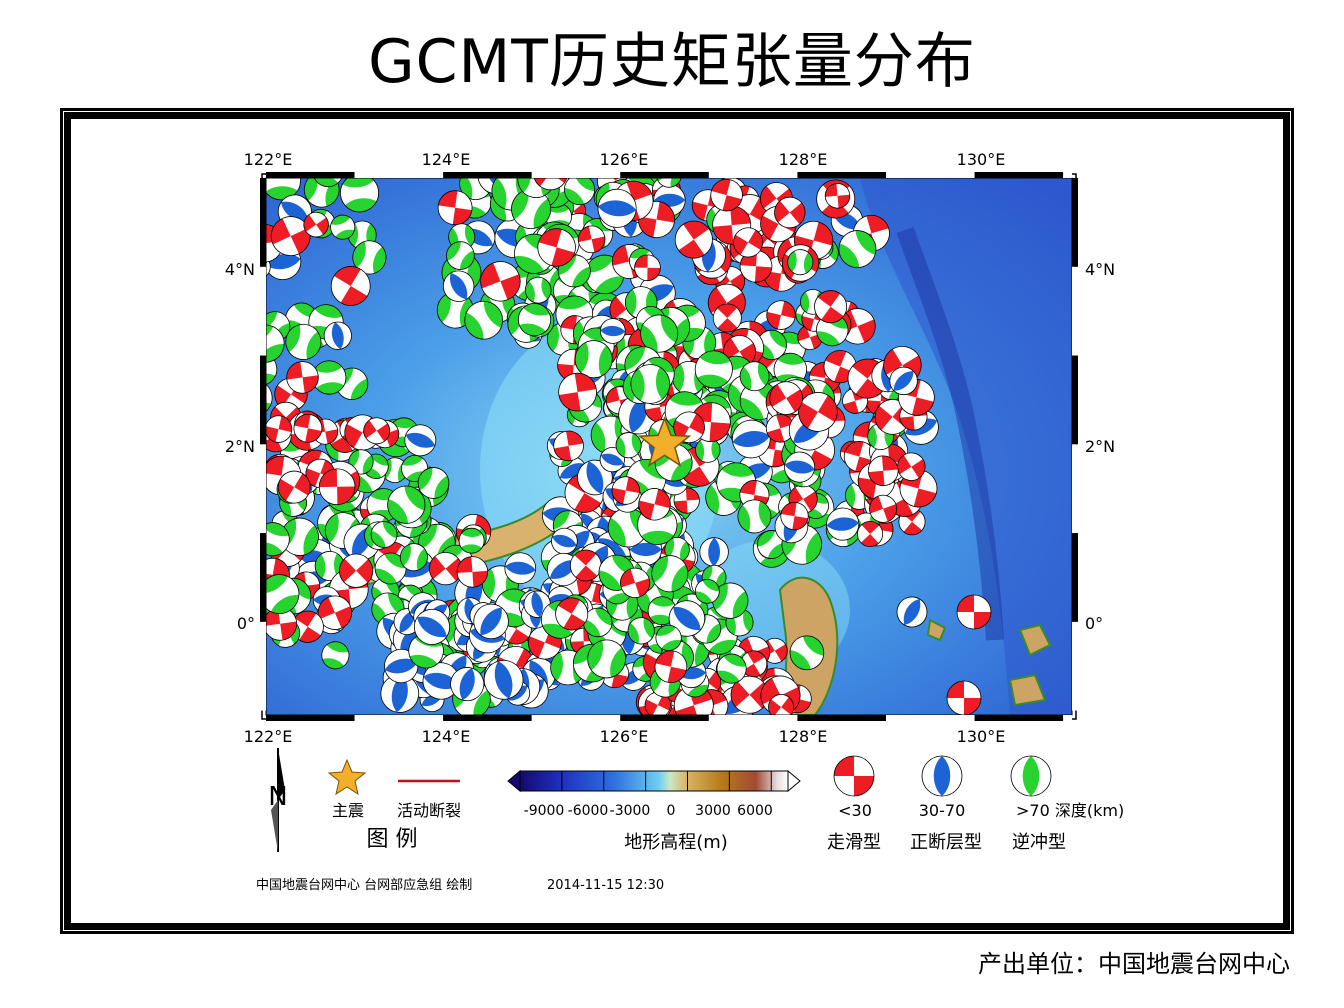 The height and width of the screenshot is (1008, 1344). What do you see at coordinates (981, 159) in the screenshot?
I see `lon-label-top-130: 130°E` at bounding box center [981, 159].